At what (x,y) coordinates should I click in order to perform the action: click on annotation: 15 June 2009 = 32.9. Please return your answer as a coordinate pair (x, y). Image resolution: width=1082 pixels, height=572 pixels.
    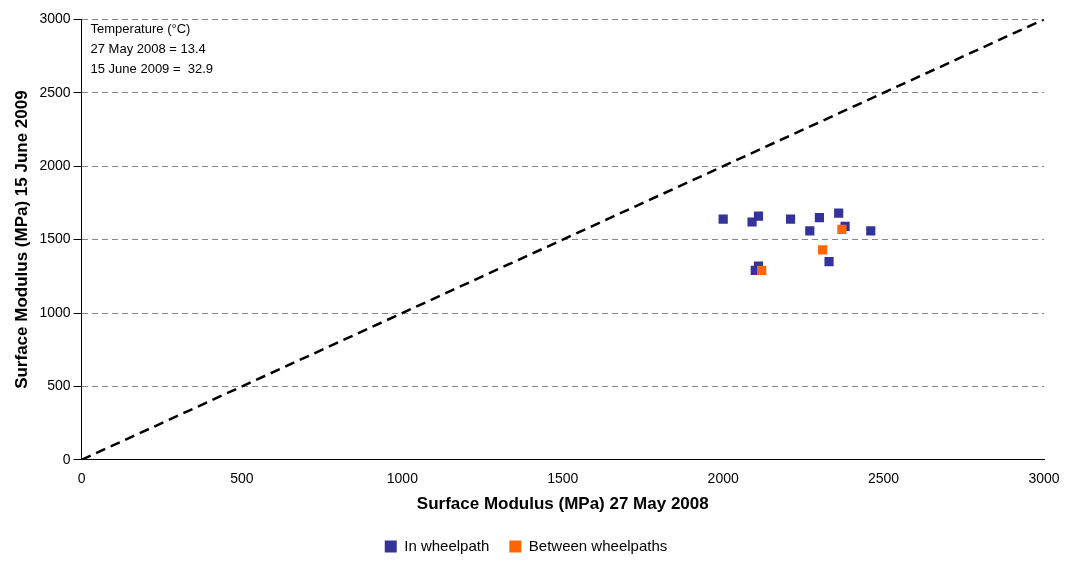
    Looking at the image, I should click on (152, 69).